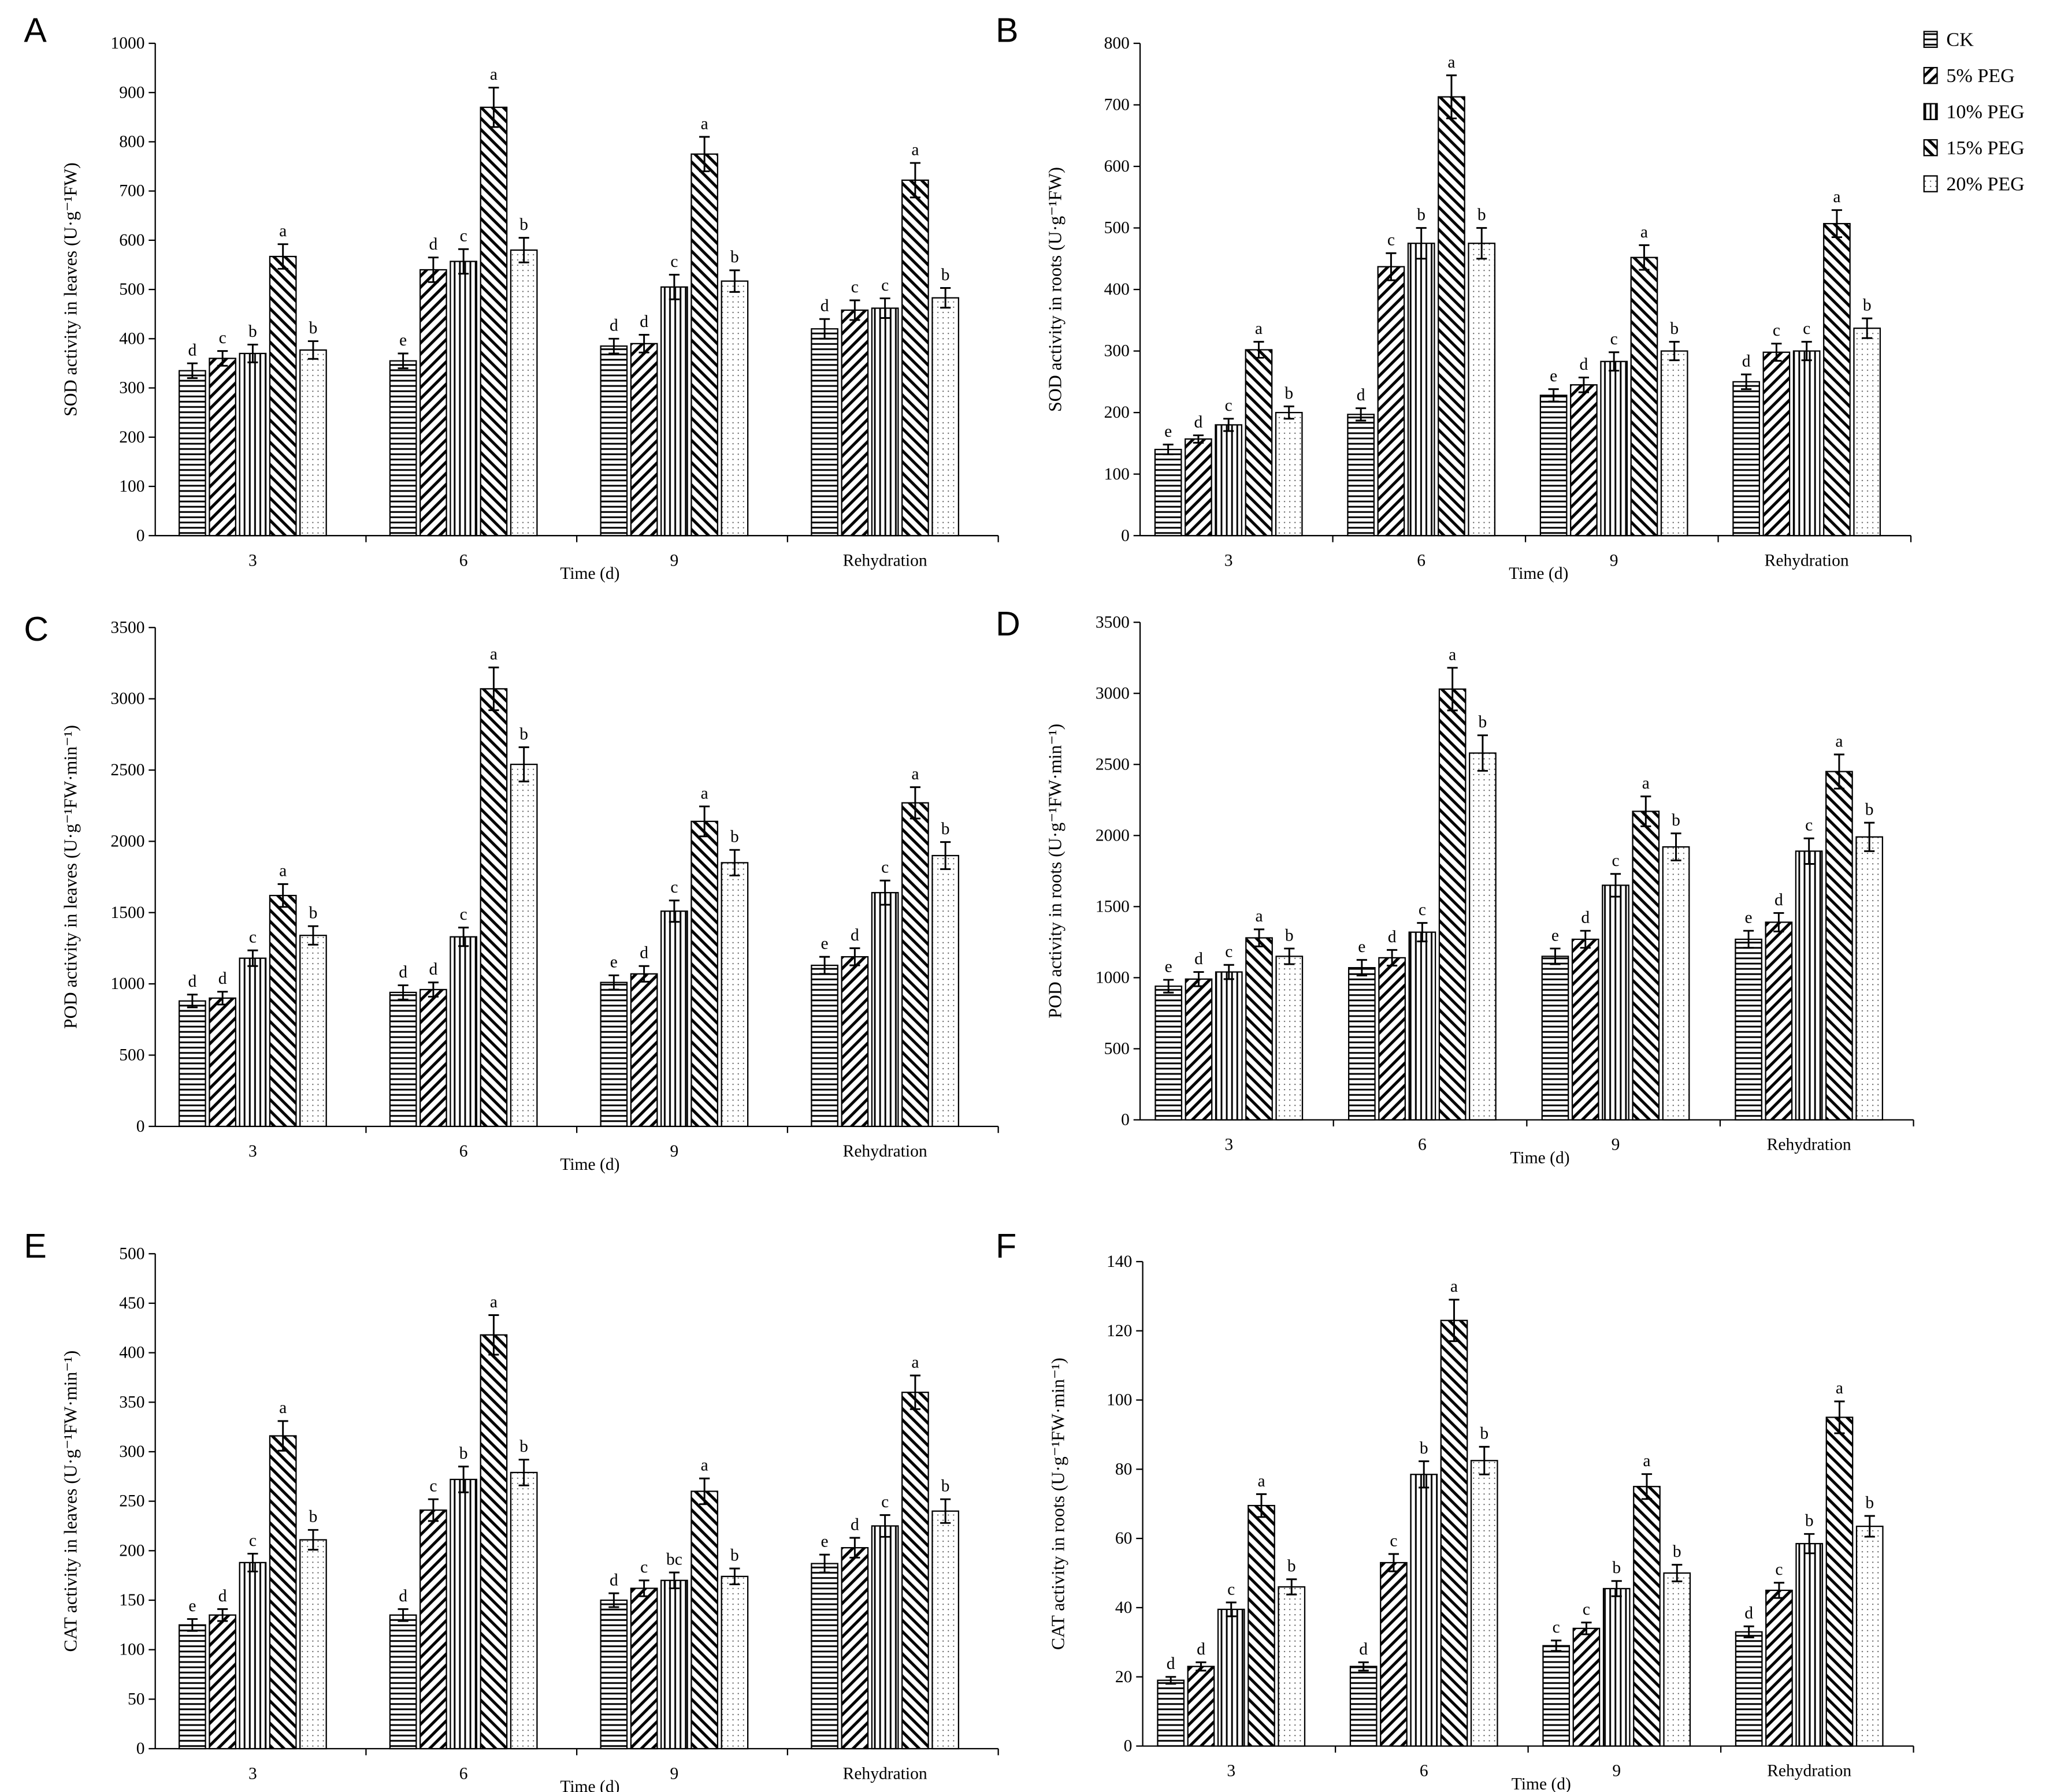 Image resolution: width=2053 pixels, height=1792 pixels. I want to click on y-tick-label: 350, so click(131, 1402).